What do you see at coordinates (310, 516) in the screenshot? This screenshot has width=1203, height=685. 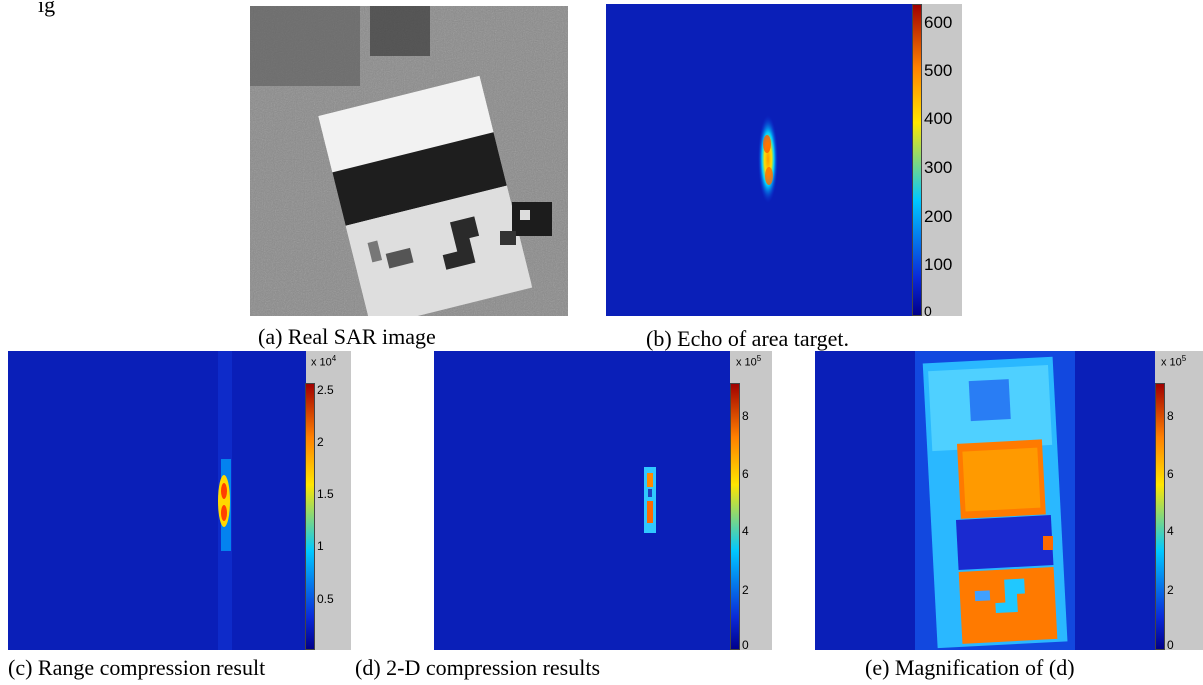 I see `colorbar-c` at bounding box center [310, 516].